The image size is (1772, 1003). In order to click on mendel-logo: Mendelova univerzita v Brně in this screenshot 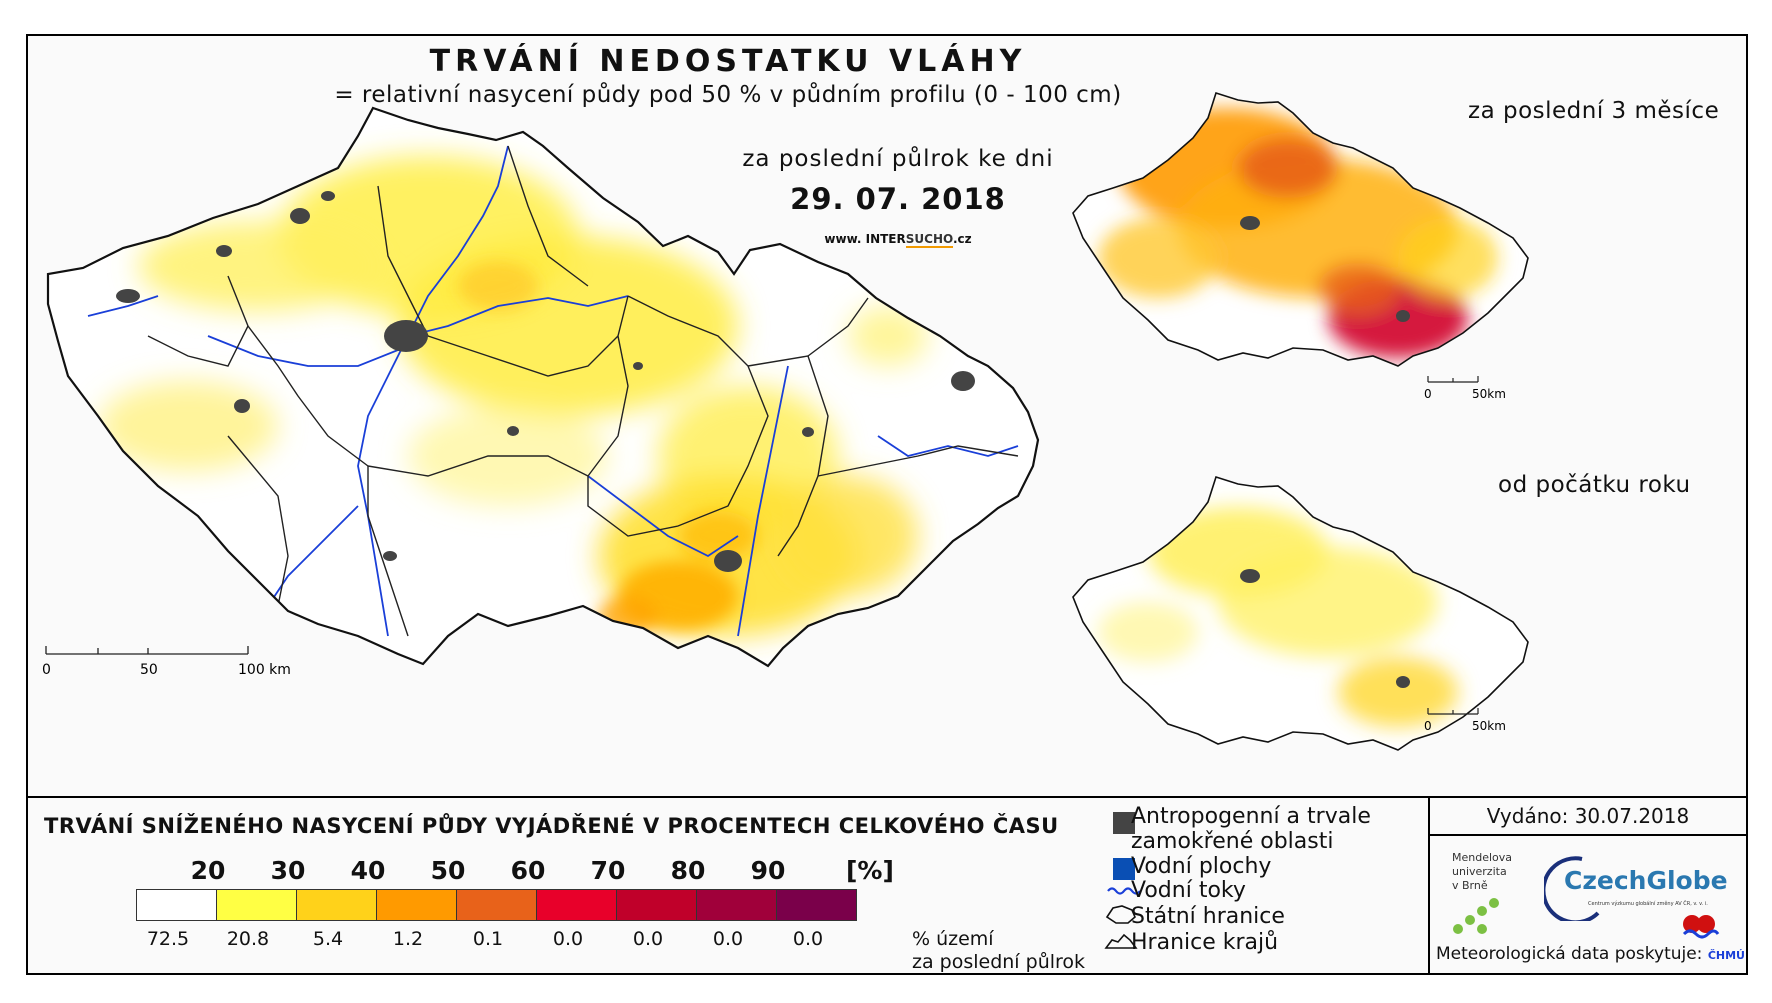, I will do `click(1487, 896)`.